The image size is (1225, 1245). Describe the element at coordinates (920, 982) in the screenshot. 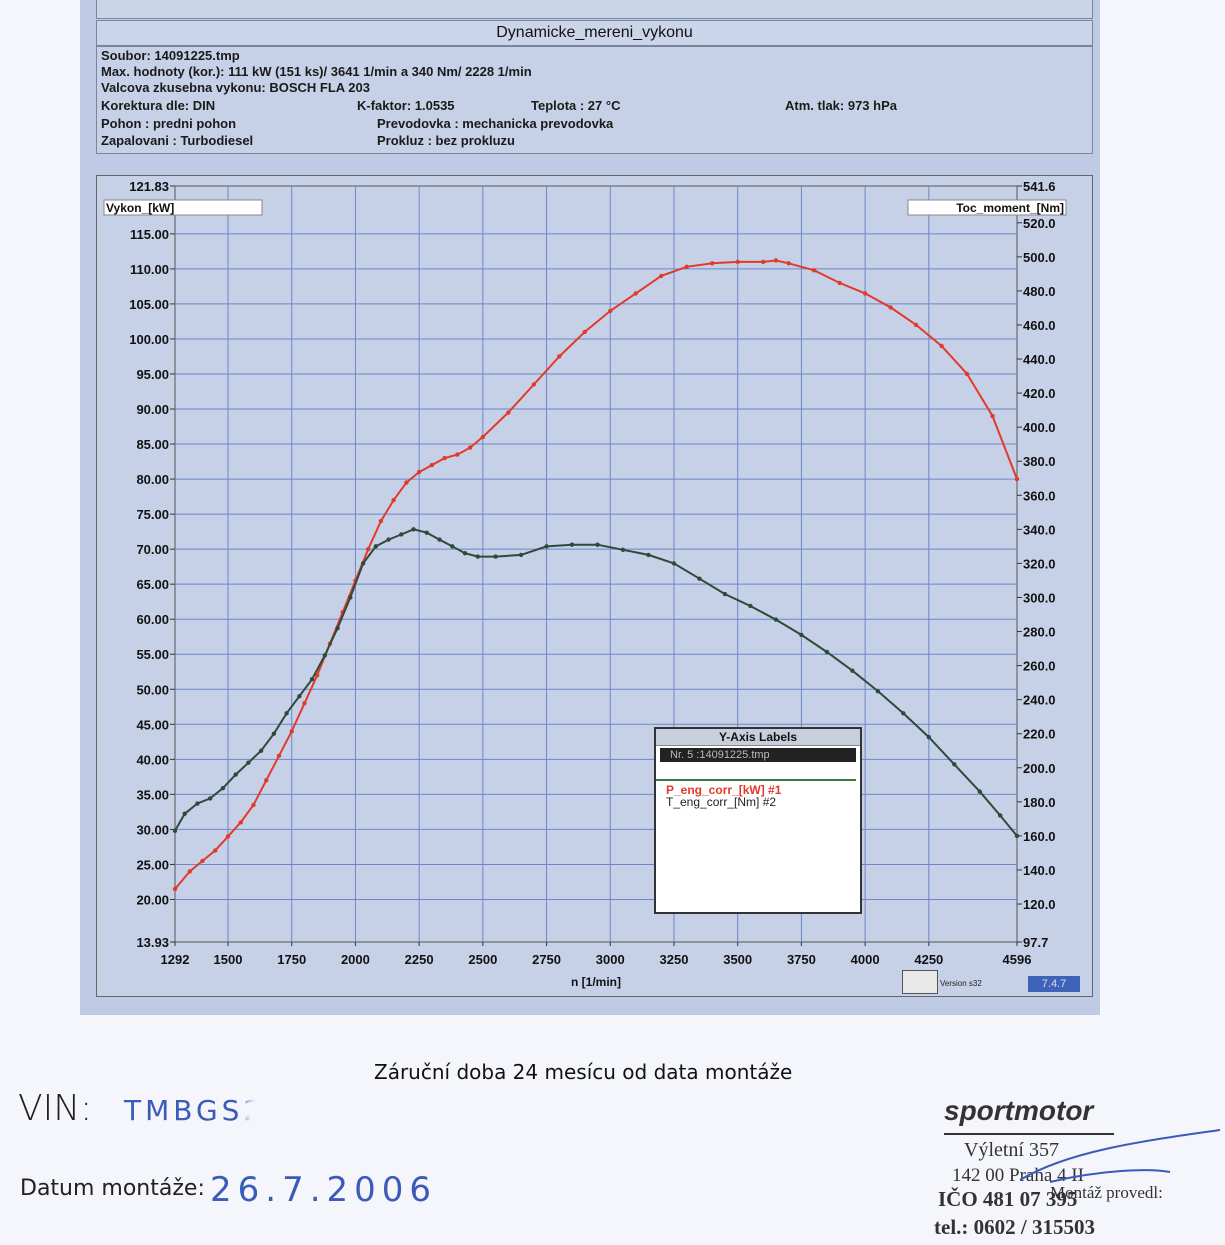

I see `tool-icon` at that location.